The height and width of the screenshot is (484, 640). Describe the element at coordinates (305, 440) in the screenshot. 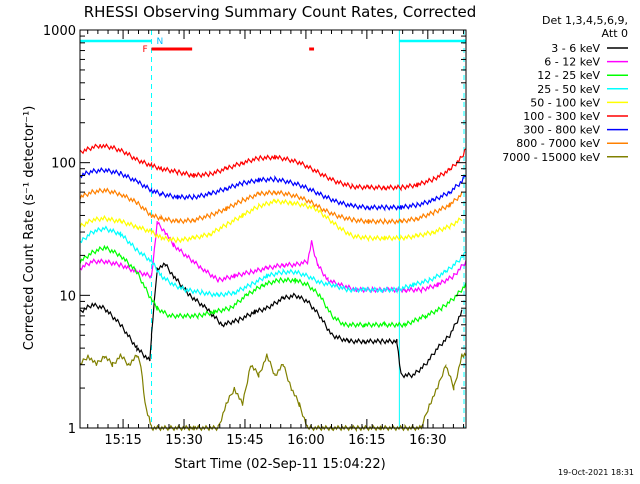

I see `x-tick-label-3: 16:00` at that location.